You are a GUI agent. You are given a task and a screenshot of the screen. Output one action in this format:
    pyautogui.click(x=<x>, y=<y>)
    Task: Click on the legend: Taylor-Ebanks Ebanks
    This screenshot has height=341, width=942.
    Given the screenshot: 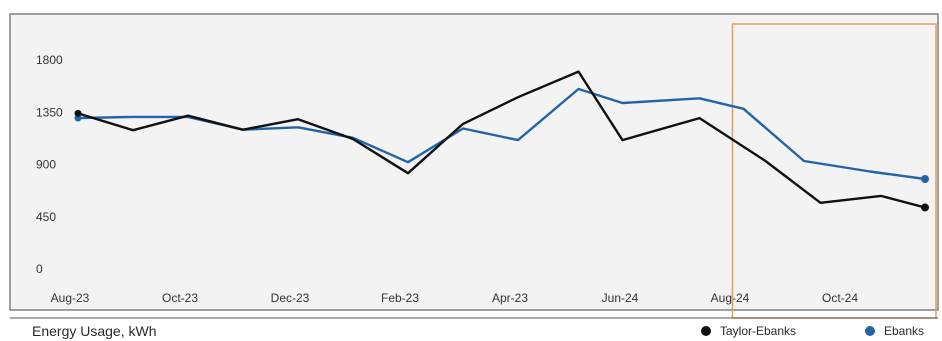 What is the action you would take?
    pyautogui.click(x=812, y=331)
    